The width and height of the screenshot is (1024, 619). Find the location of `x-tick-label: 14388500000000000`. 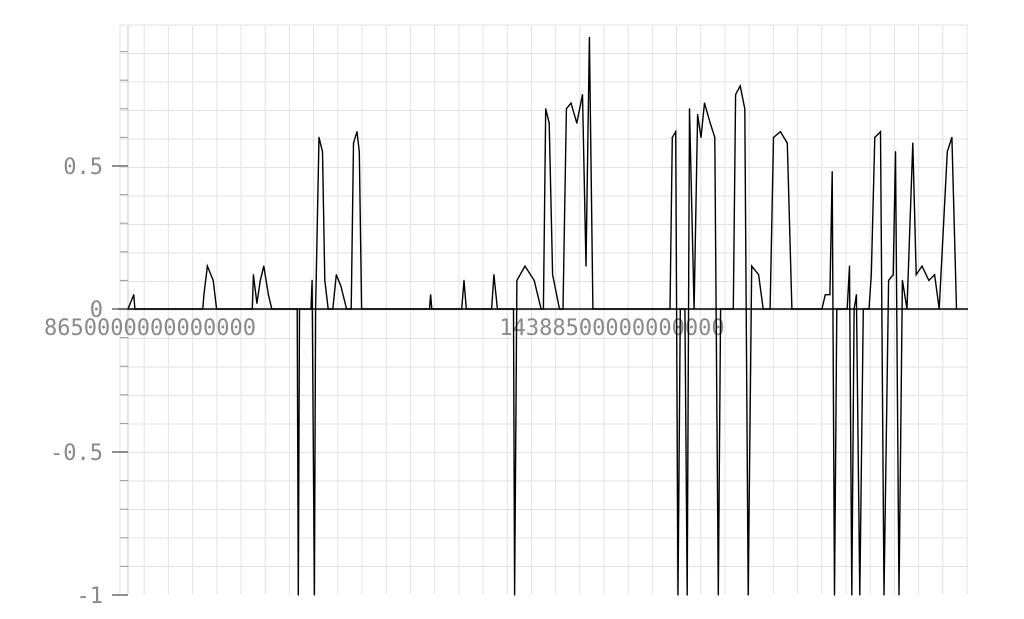

x-tick-label: 14388500000000000 is located at coordinates (611, 328).